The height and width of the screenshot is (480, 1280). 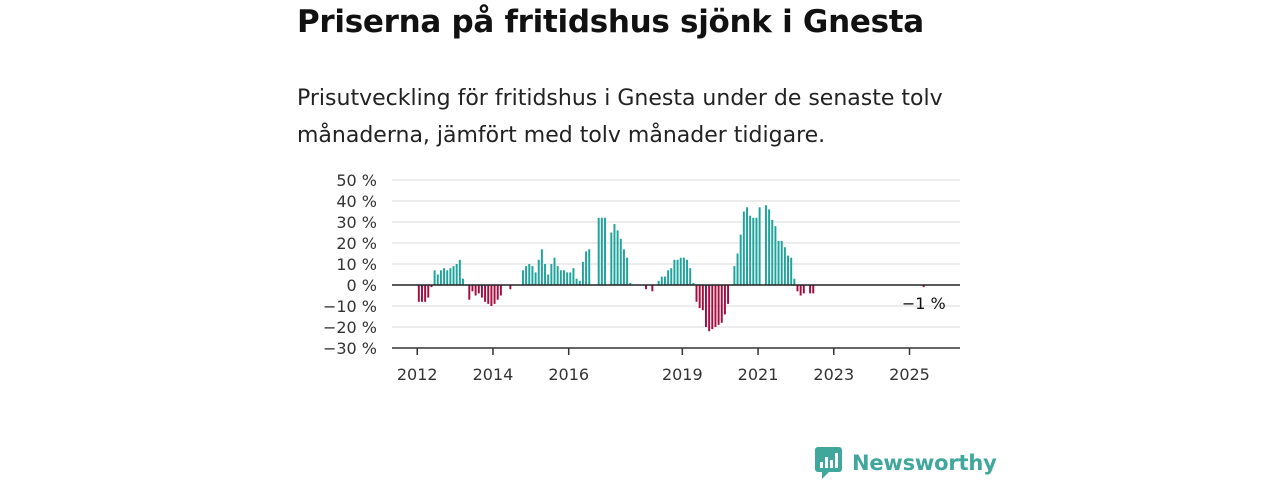 I want to click on y-axis-tick-labels: 50 % 40 % 30 % 20 % 10 % 0 % −10 % −20 % −30 %, so click(x=350, y=264).